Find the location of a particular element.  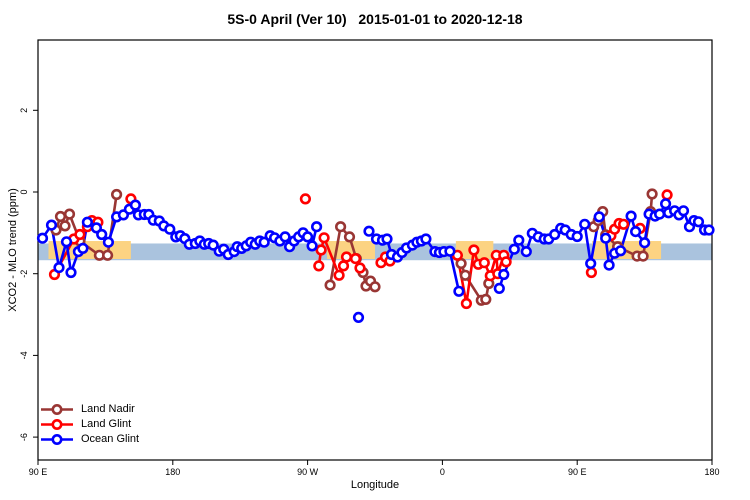

ocean-glint-marker-icon is located at coordinates (57, 439).